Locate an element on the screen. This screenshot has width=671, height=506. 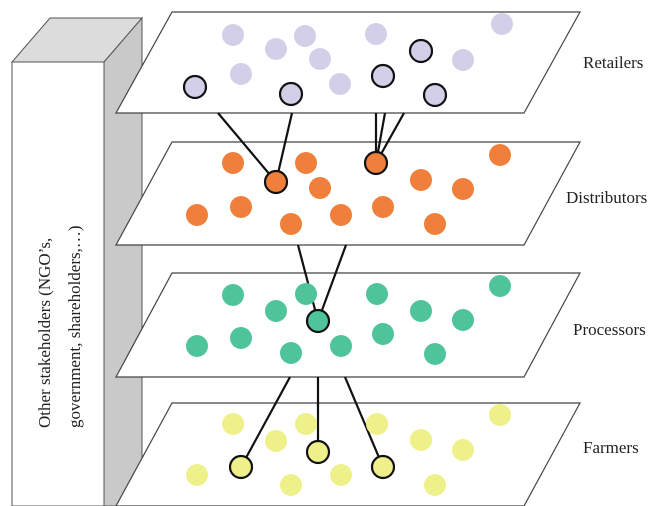
layer-label-retailers: Retailers is located at coordinates (613, 62).